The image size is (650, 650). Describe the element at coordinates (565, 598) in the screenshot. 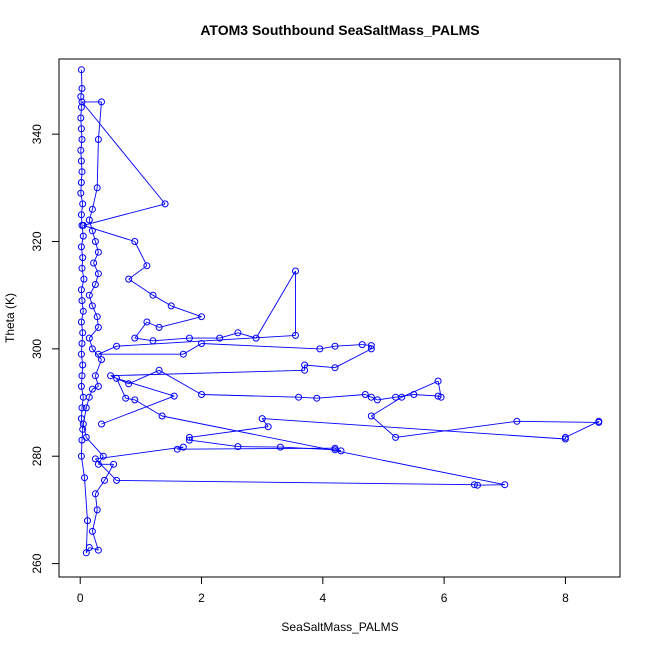

I see `x-tick-label: 8` at that location.